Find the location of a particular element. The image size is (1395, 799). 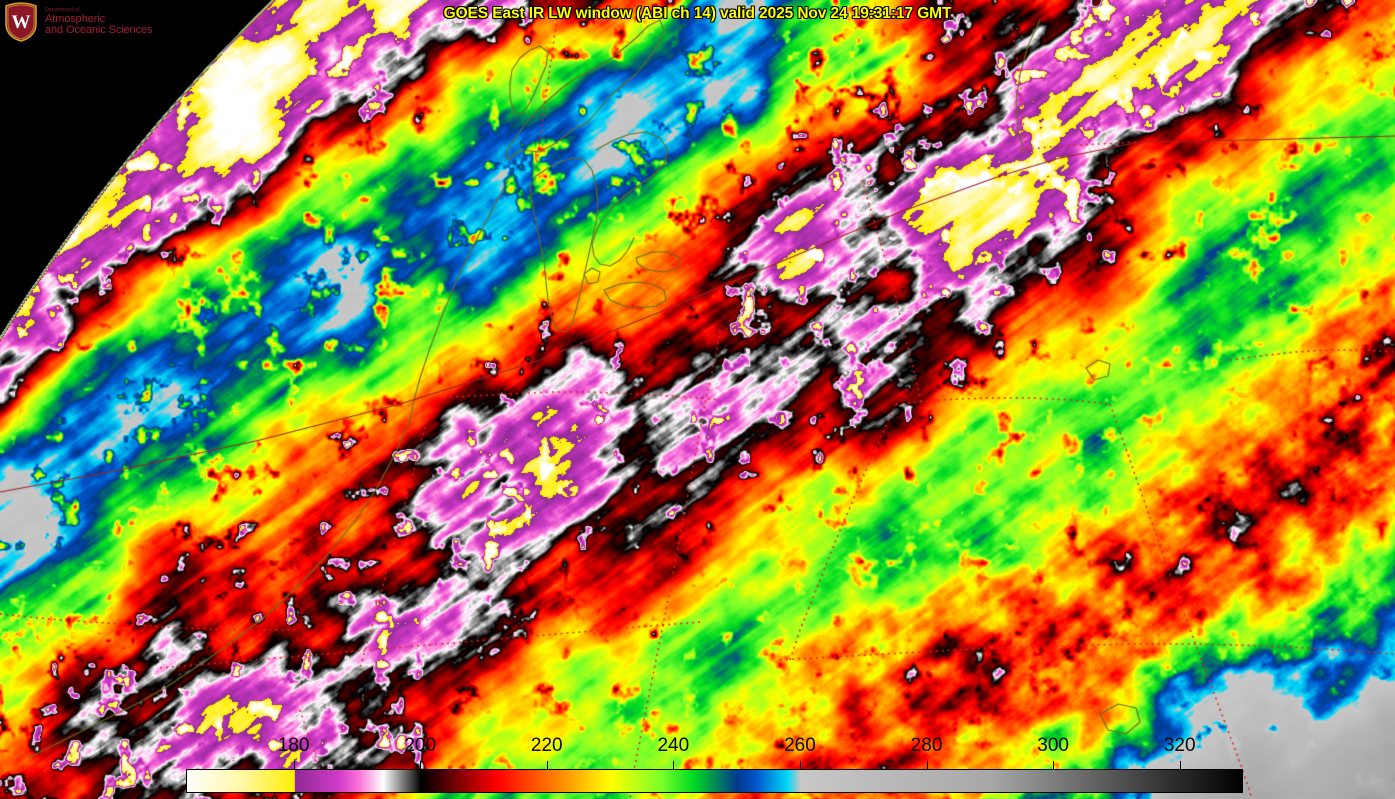

colorbar-tick-label: 260 is located at coordinates (800, 745).